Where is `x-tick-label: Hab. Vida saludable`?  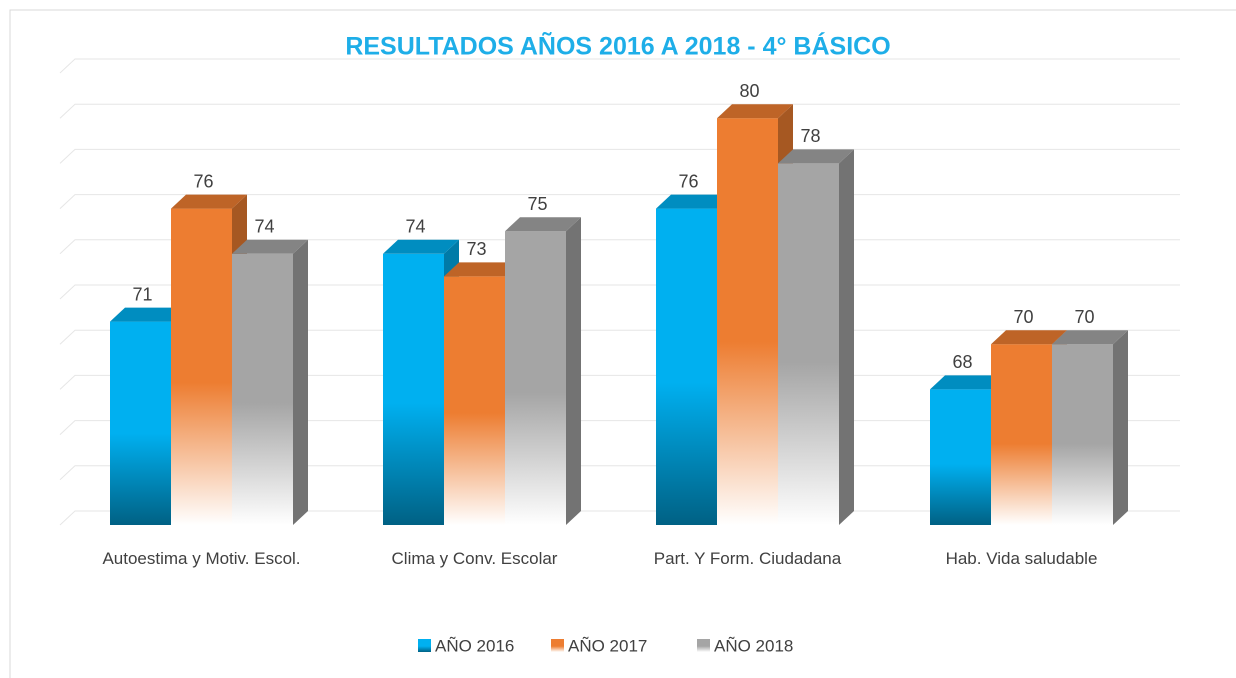 x-tick-label: Hab. Vida saludable is located at coordinates (1021, 558).